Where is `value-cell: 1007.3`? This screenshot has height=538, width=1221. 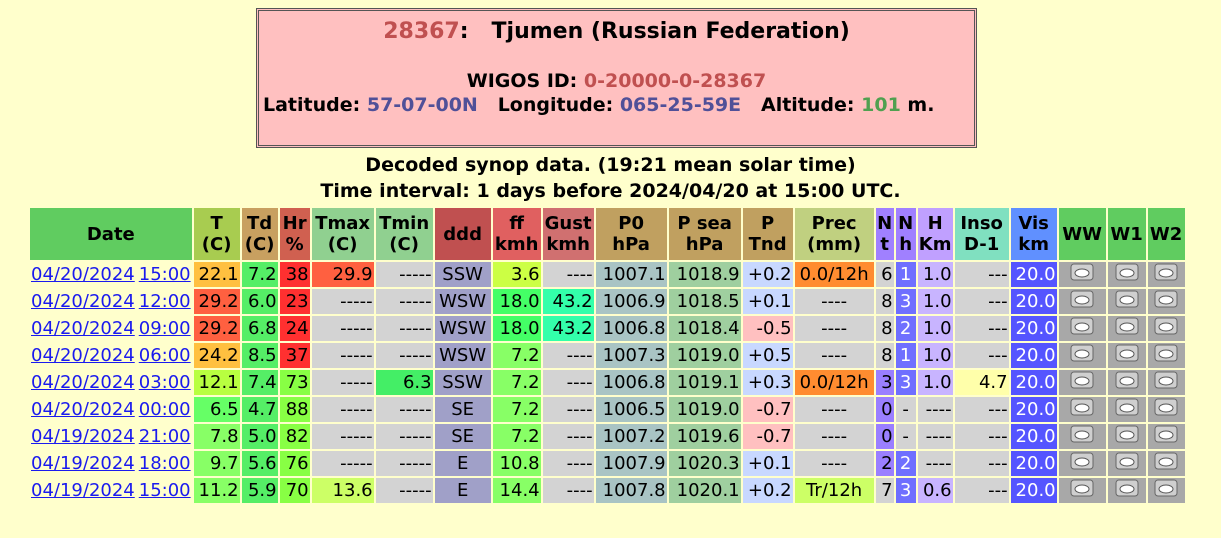
value-cell: 1007.3 is located at coordinates (631, 355).